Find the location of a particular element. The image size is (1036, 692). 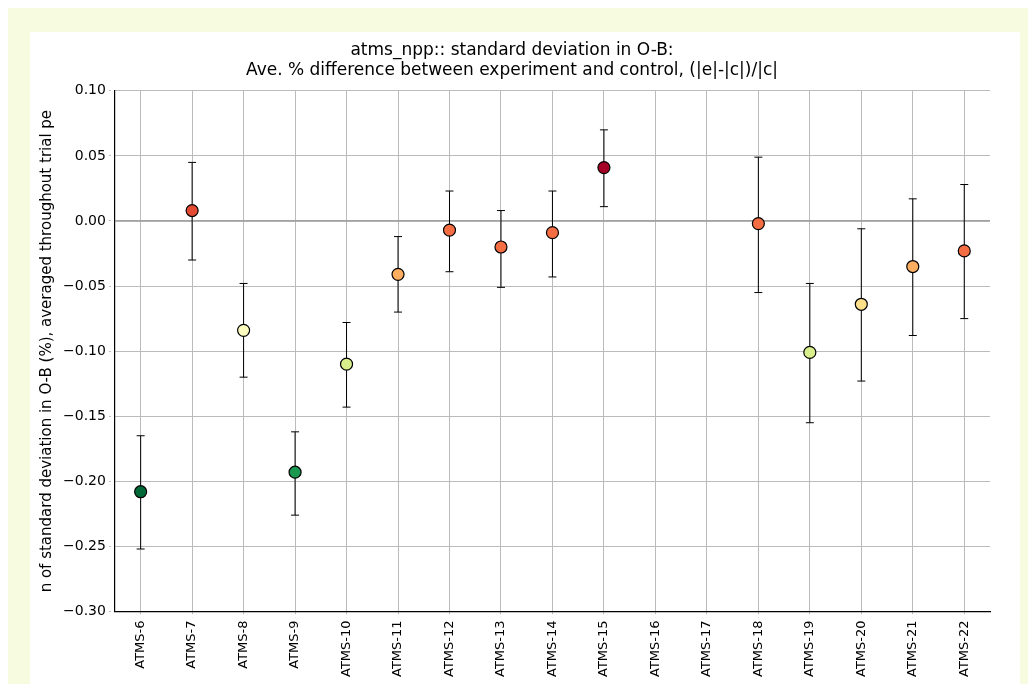

x-tick-label: ATMS-19 is located at coordinates (809, 649).